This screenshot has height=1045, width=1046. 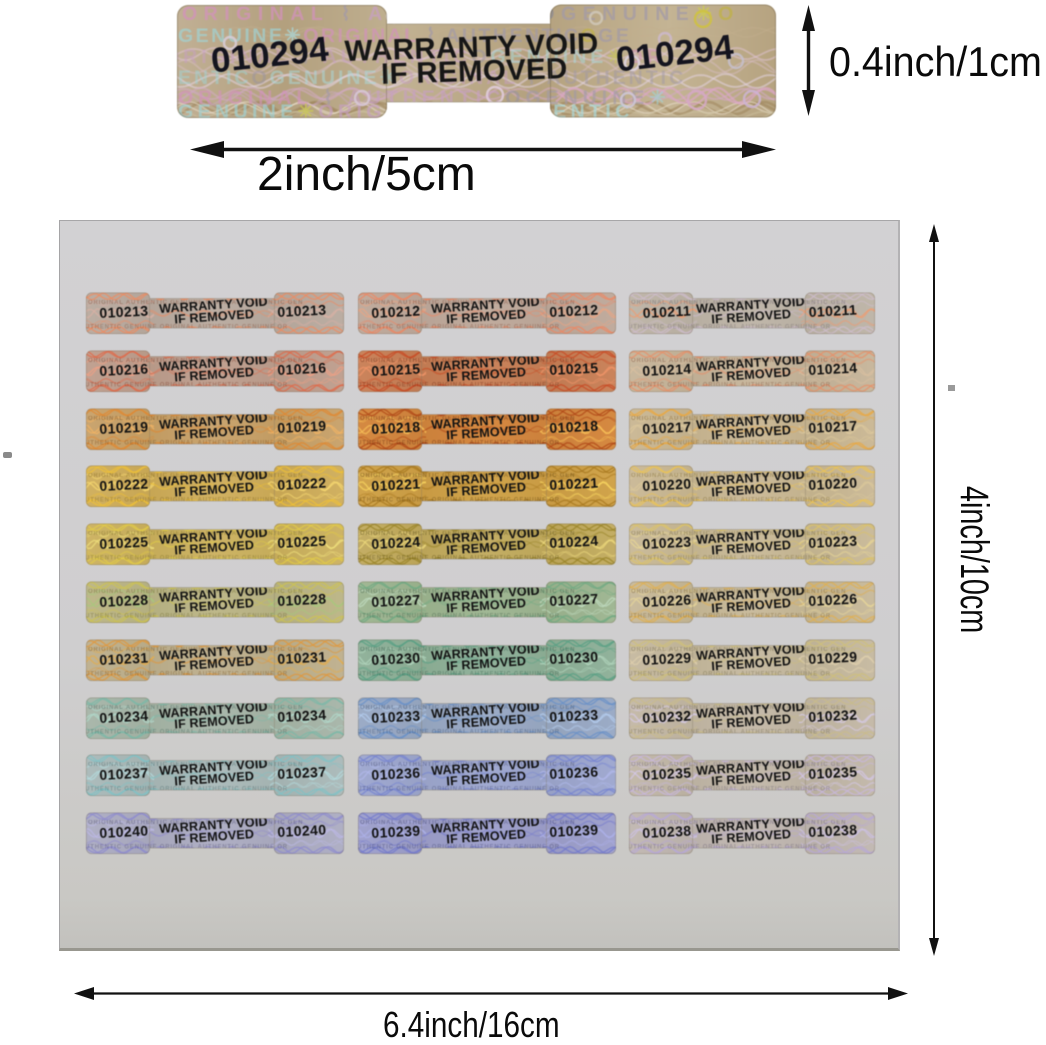 I want to click on svg-text: 010220, so click(x=667, y=484).